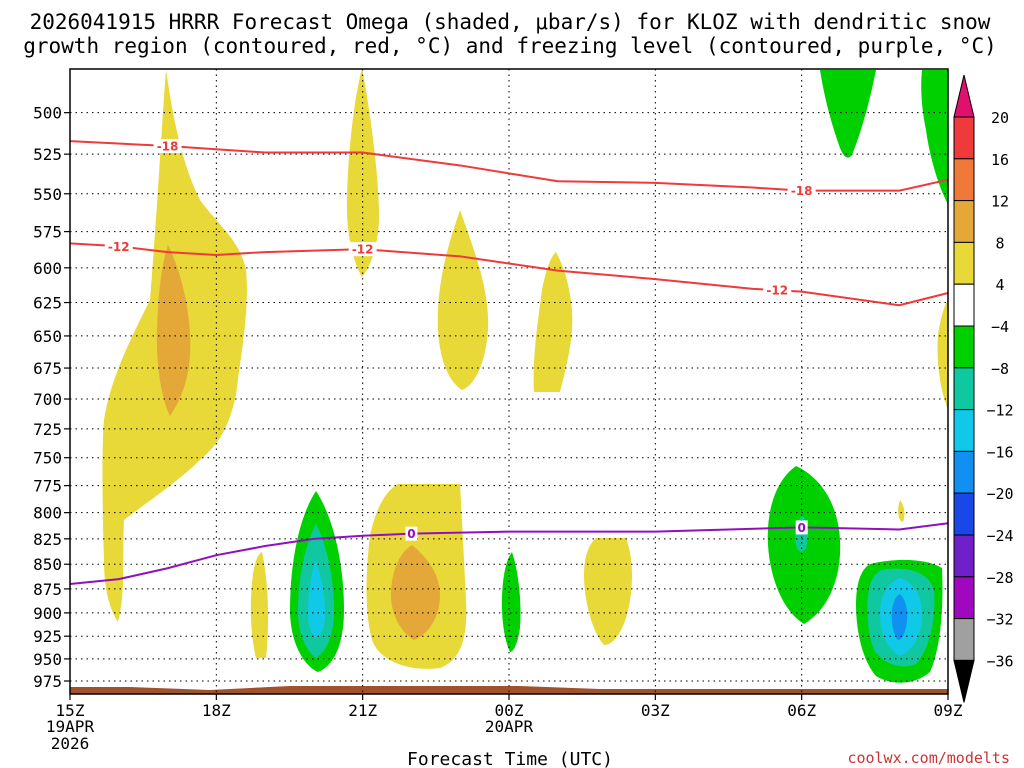 This screenshot has height=768, width=1024. What do you see at coordinates (964, 514) in the screenshot?
I see `colorbar-swatch--24_-20` at bounding box center [964, 514].